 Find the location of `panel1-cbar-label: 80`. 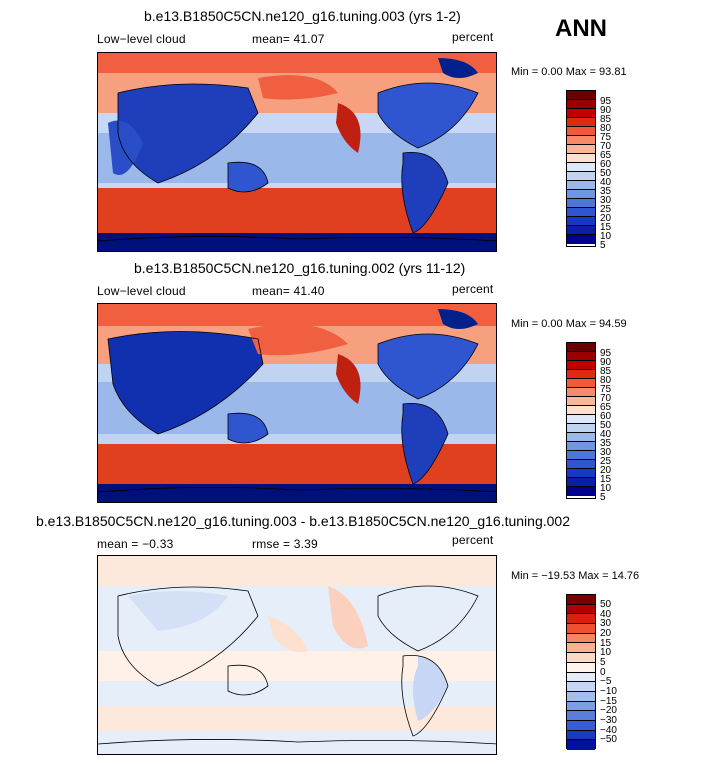

panel1-cbar-label: 80 is located at coordinates (606, 128).